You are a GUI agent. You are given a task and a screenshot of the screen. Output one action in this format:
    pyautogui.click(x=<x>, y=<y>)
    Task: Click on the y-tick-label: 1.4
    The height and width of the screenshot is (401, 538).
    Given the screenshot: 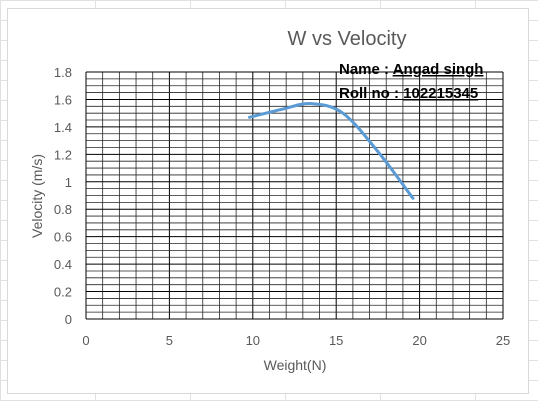 What is the action you would take?
    pyautogui.click(x=63, y=127)
    